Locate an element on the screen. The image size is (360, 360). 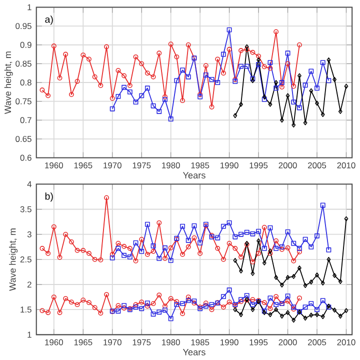
y-tick-label: 0.95 is located at coordinates (24, 26).